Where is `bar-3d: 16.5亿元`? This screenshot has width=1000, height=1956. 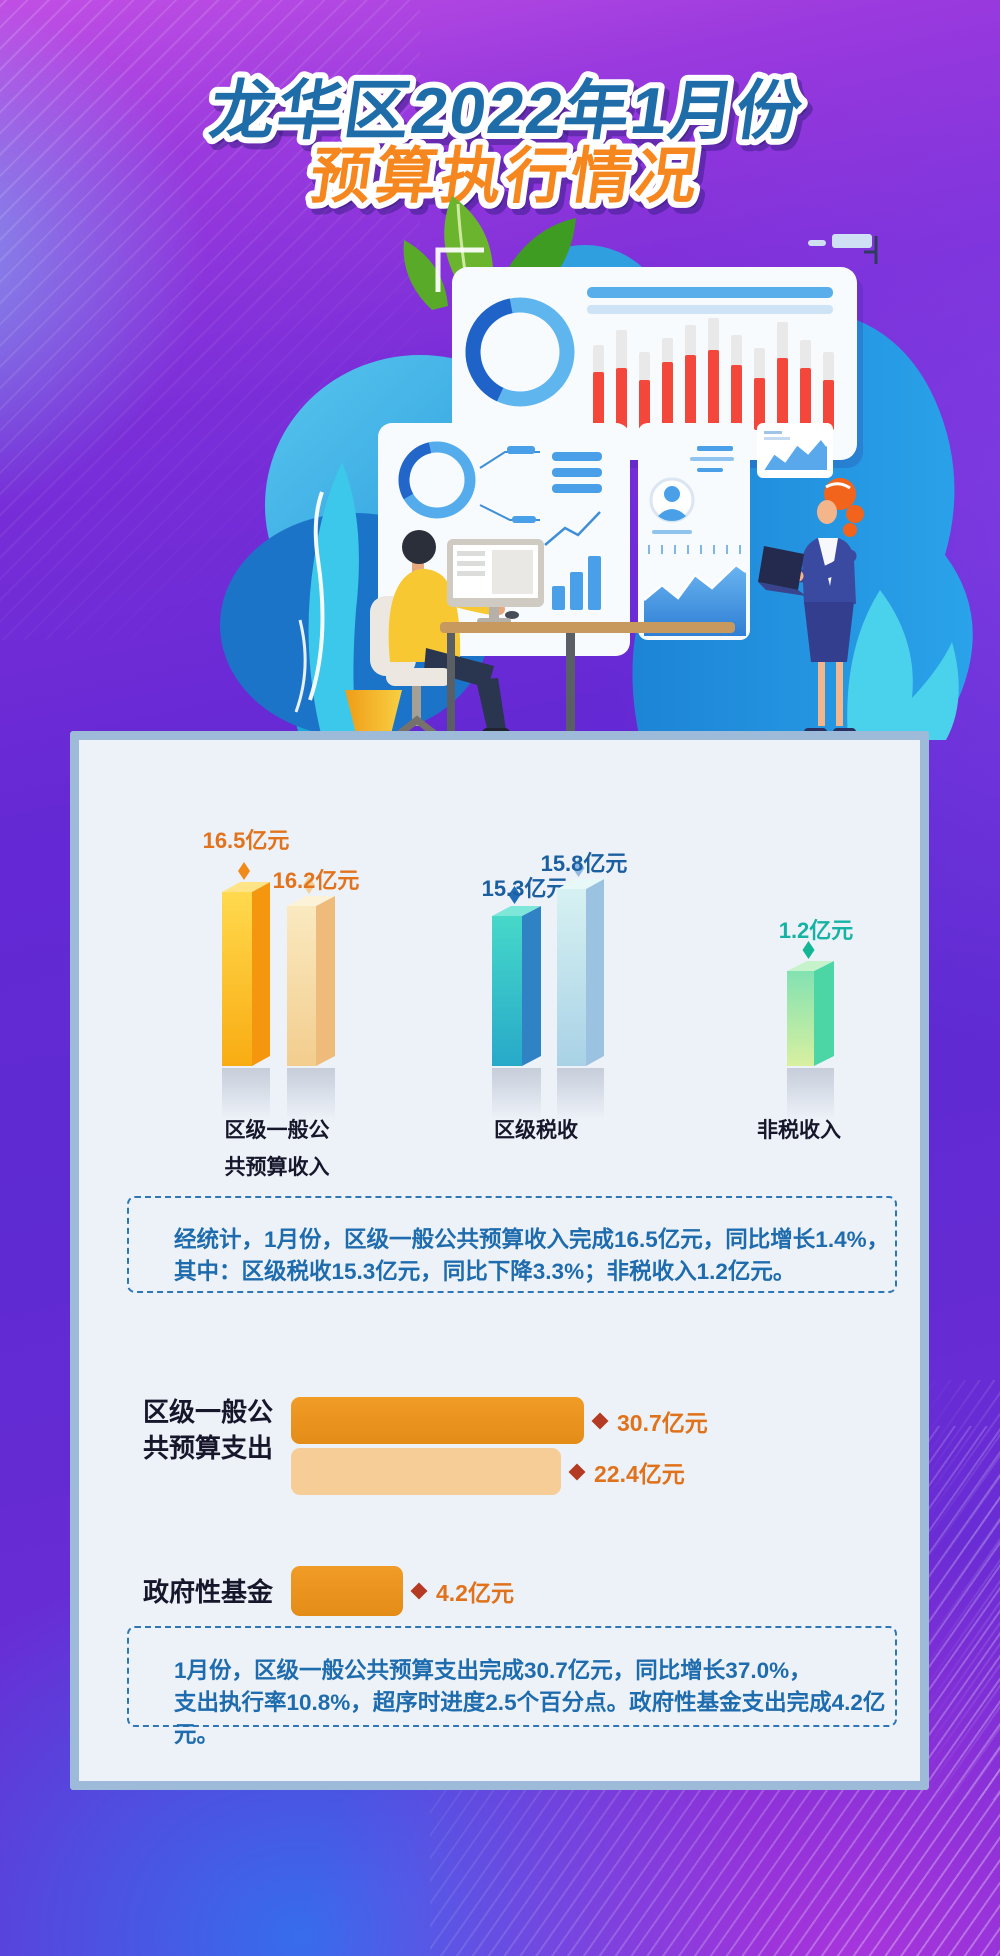 bar-3d: 16.5亿元 is located at coordinates (246, 974).